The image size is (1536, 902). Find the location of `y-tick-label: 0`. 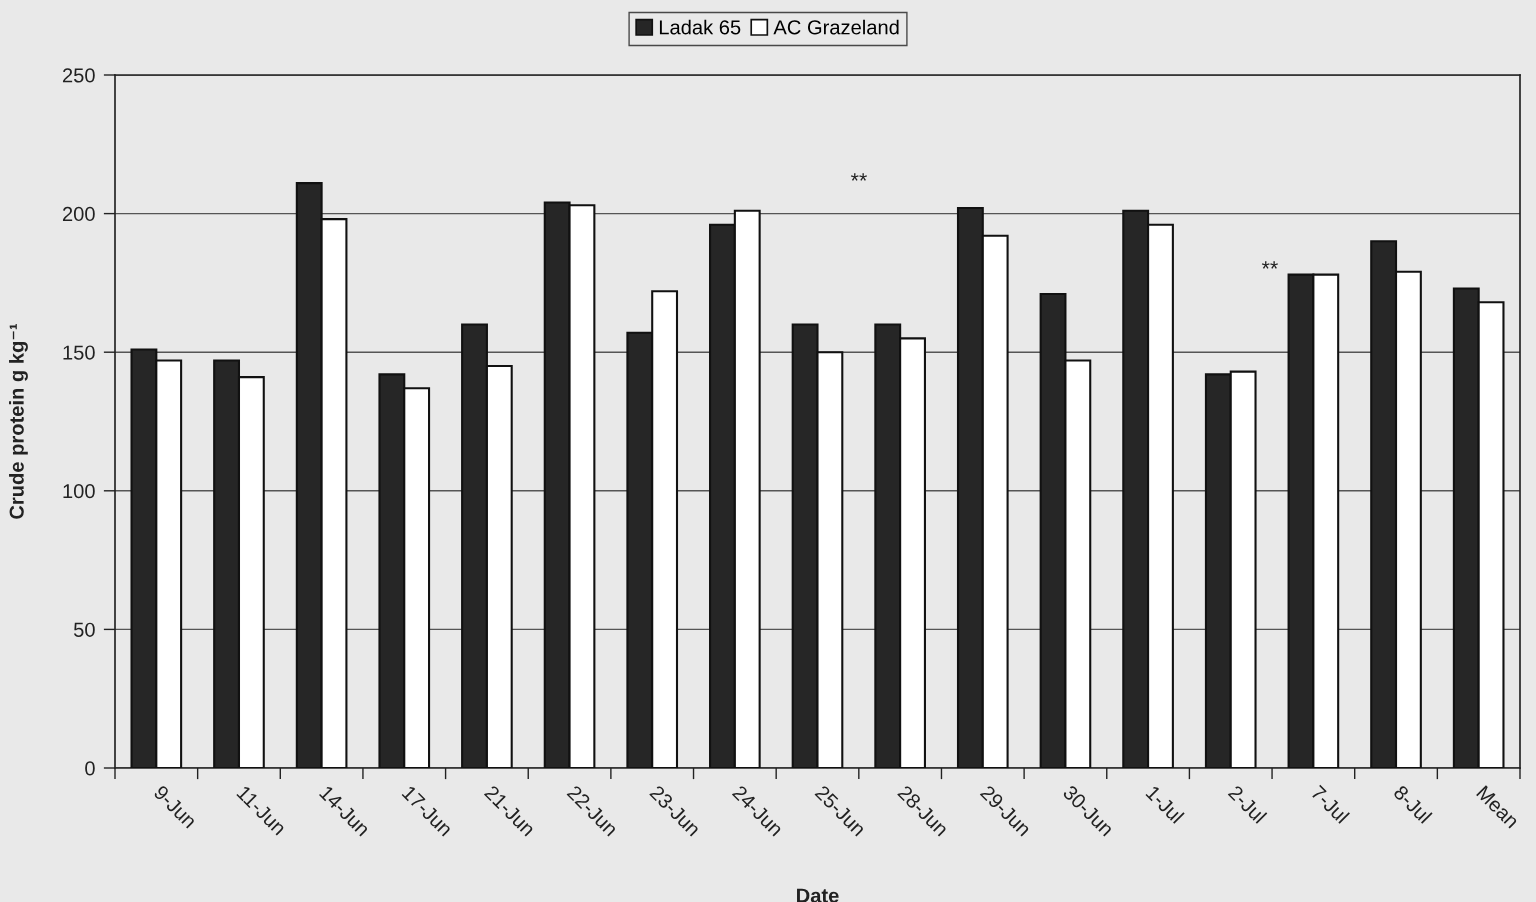

y-tick-label: 0 is located at coordinates (90, 768).